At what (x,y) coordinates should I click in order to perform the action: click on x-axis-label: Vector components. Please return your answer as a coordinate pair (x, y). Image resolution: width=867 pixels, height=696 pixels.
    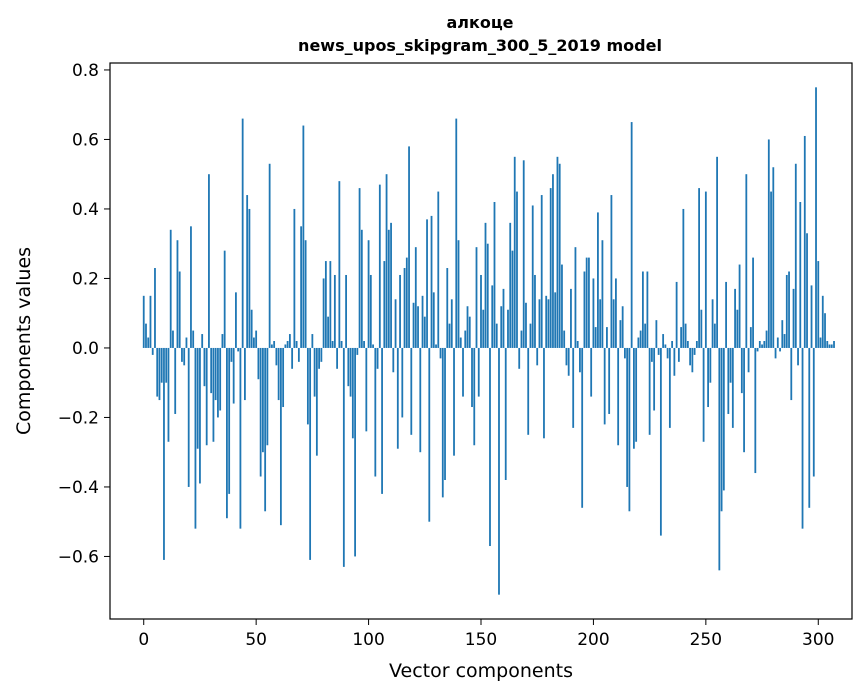
    Looking at the image, I should click on (481, 671).